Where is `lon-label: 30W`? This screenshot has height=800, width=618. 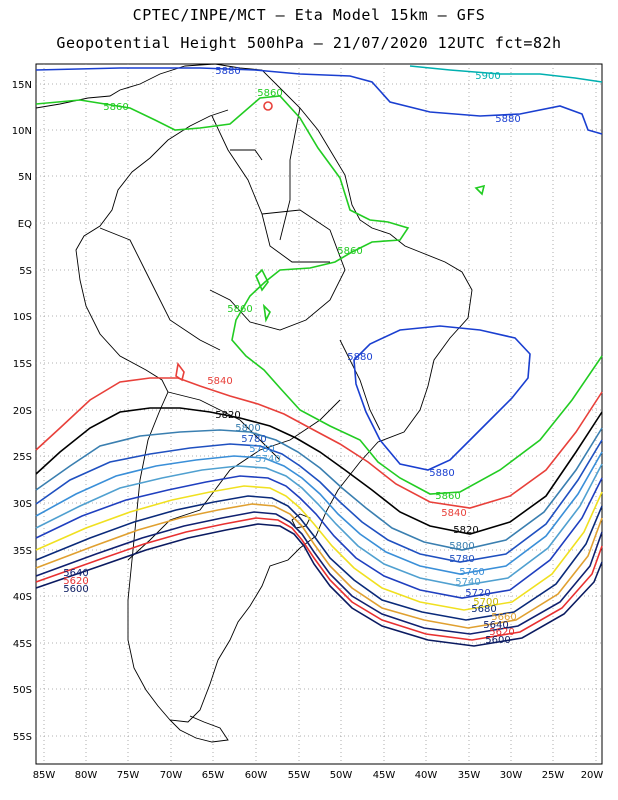
lon-label: 30W is located at coordinates (511, 775).